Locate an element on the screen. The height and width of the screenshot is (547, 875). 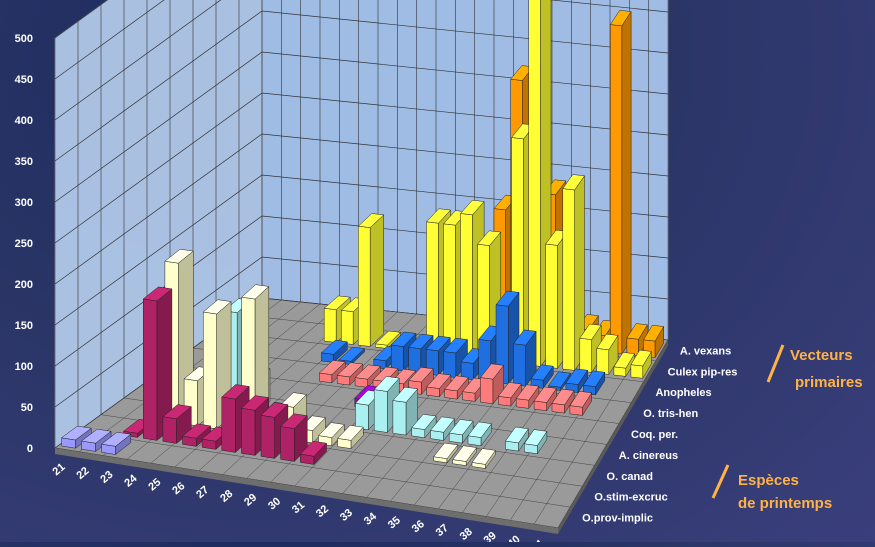
x-tick-label: 32 is located at coordinates (322, 511).